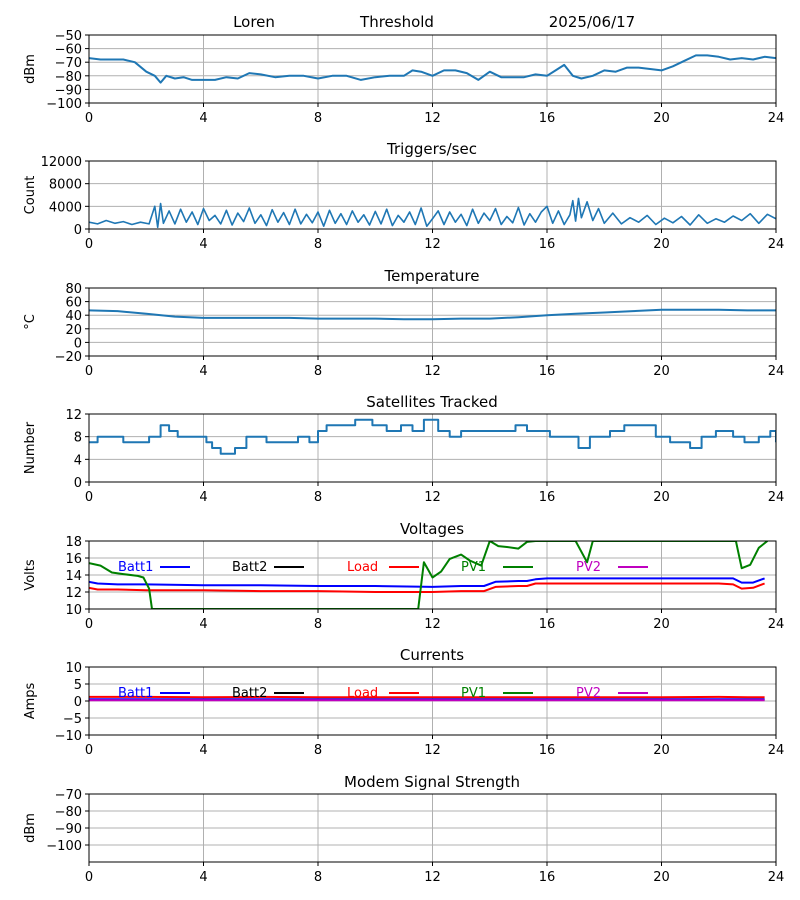  What do you see at coordinates (78, 460) in the screenshot?
I see `y-tick-label: 4` at bounding box center [78, 460].